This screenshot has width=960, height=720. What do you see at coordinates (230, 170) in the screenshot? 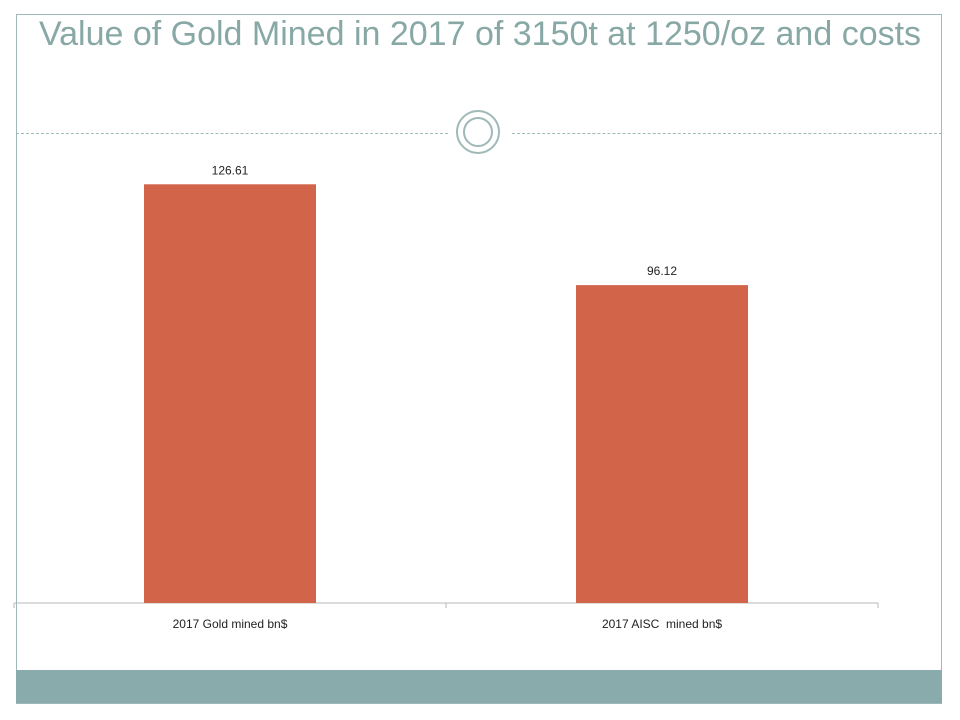
I see `data-label: 126.61` at bounding box center [230, 170].